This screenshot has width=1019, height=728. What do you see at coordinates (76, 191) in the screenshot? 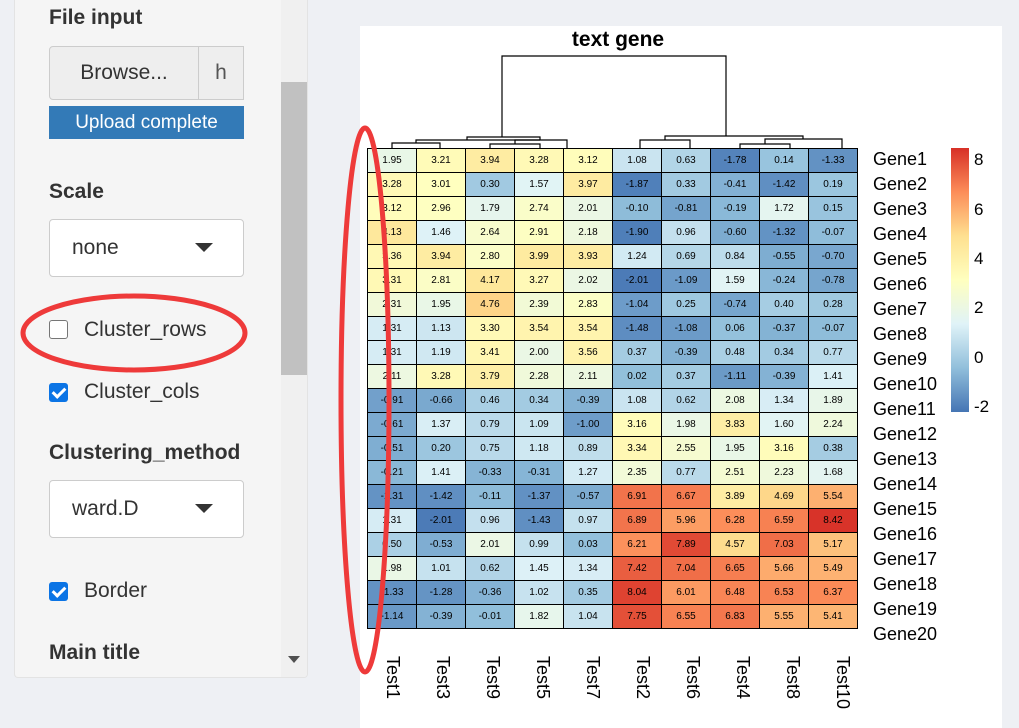
I see `scale-label: Scale` at bounding box center [76, 191].